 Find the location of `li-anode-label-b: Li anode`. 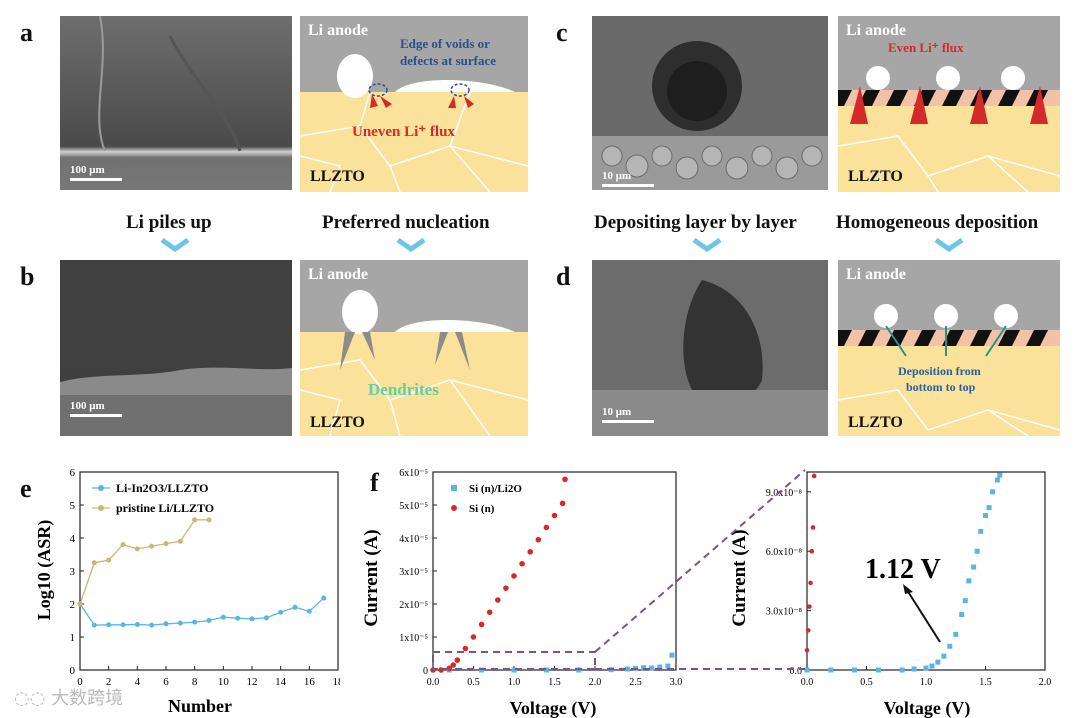

li-anode-label-b: Li anode is located at coordinates (338, 274).